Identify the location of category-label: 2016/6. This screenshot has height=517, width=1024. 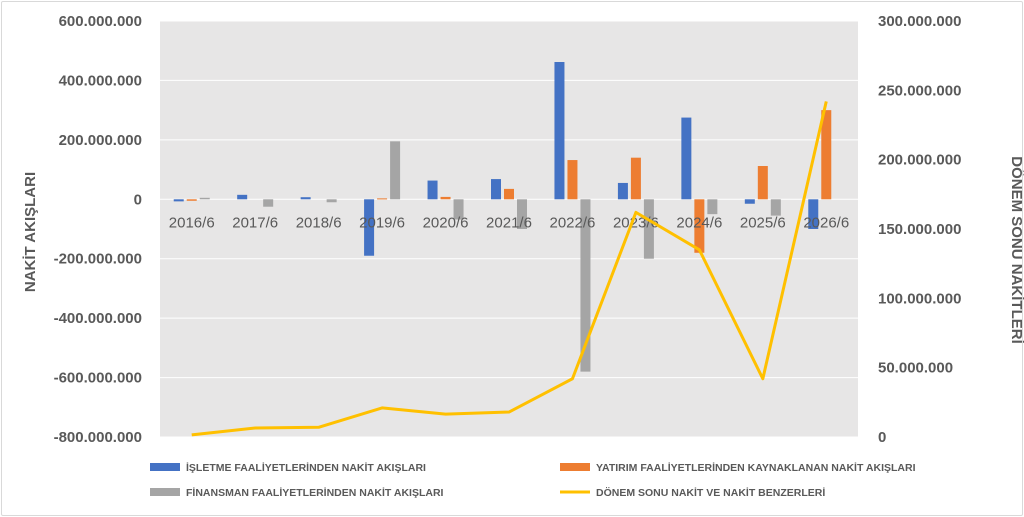
(192, 222).